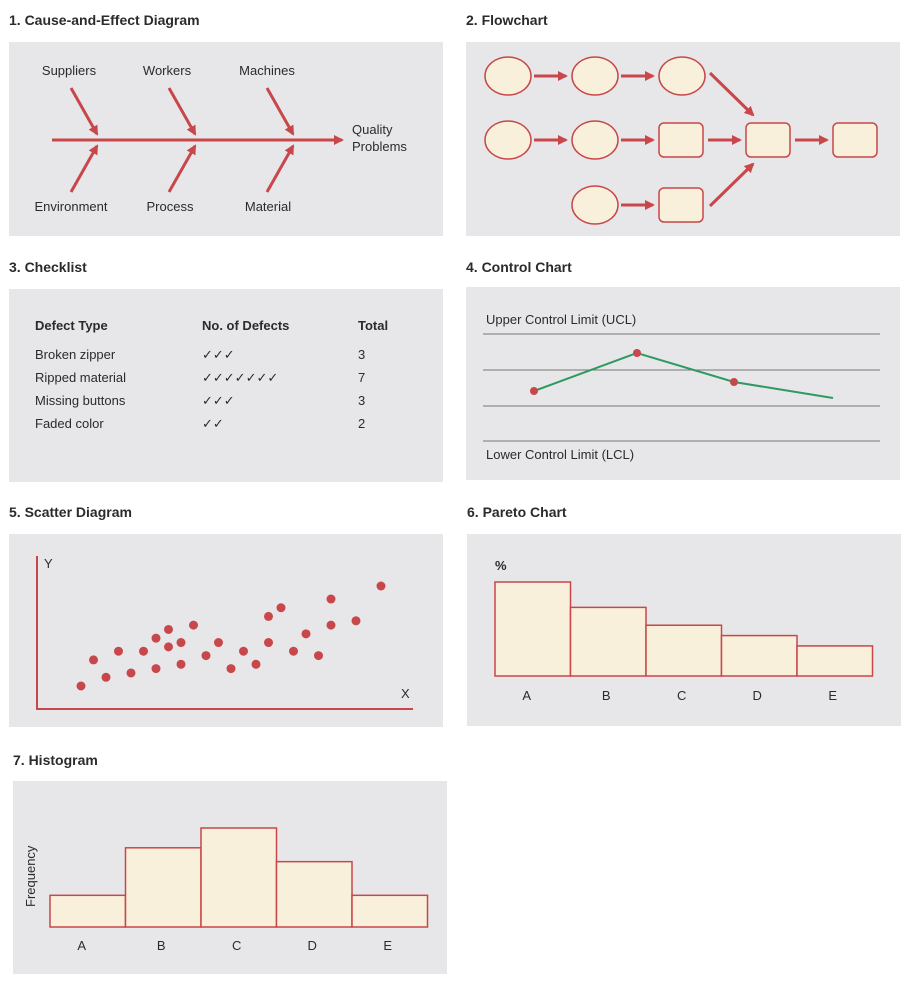  What do you see at coordinates (267, 70) in the screenshot?
I see `cause-machines: Machines` at bounding box center [267, 70].